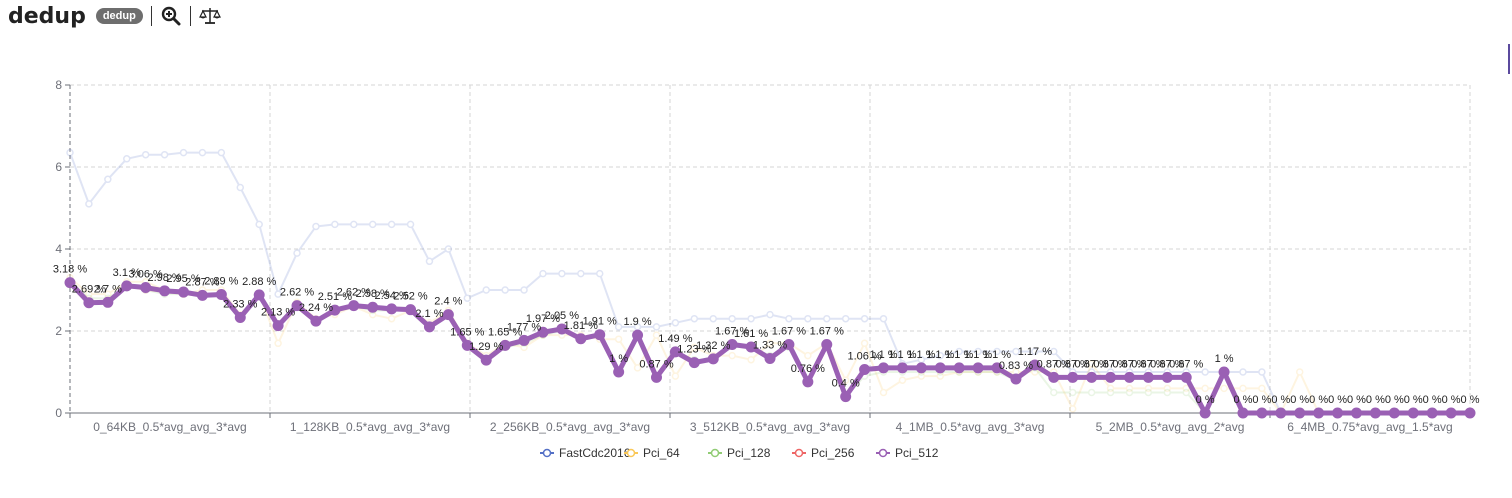  I want to click on legend-label: Pci_128, so click(749, 453).